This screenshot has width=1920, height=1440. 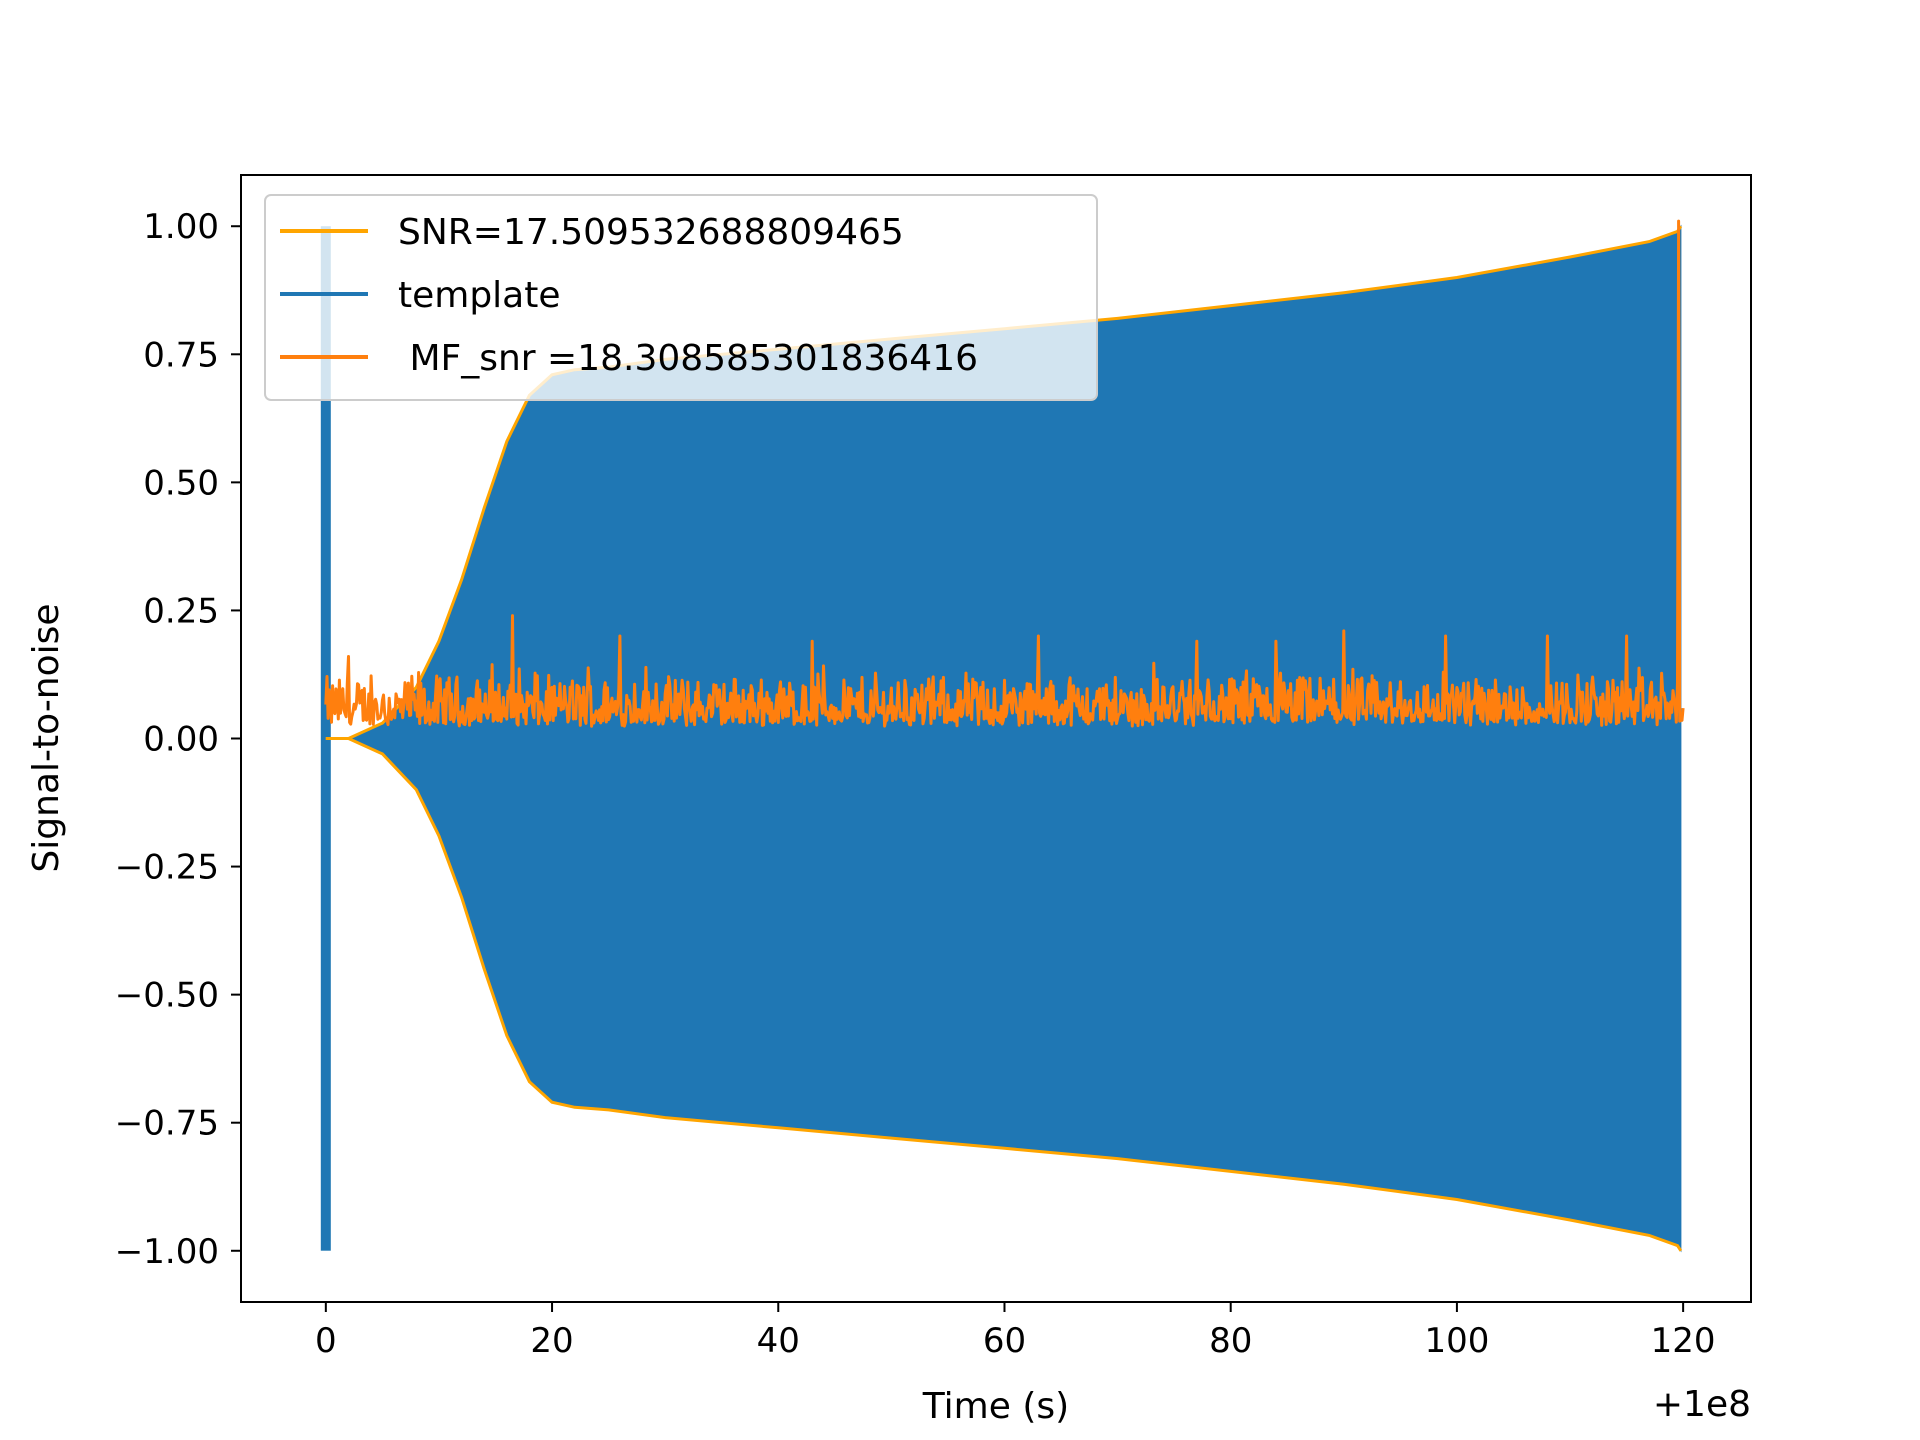 What do you see at coordinates (479, 295) in the screenshot?
I see `legend-entry-template: template` at bounding box center [479, 295].